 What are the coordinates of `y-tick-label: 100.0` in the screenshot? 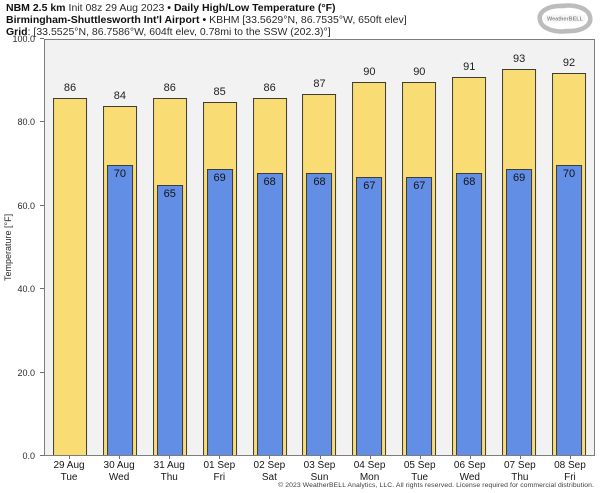 It's located at (23, 39).